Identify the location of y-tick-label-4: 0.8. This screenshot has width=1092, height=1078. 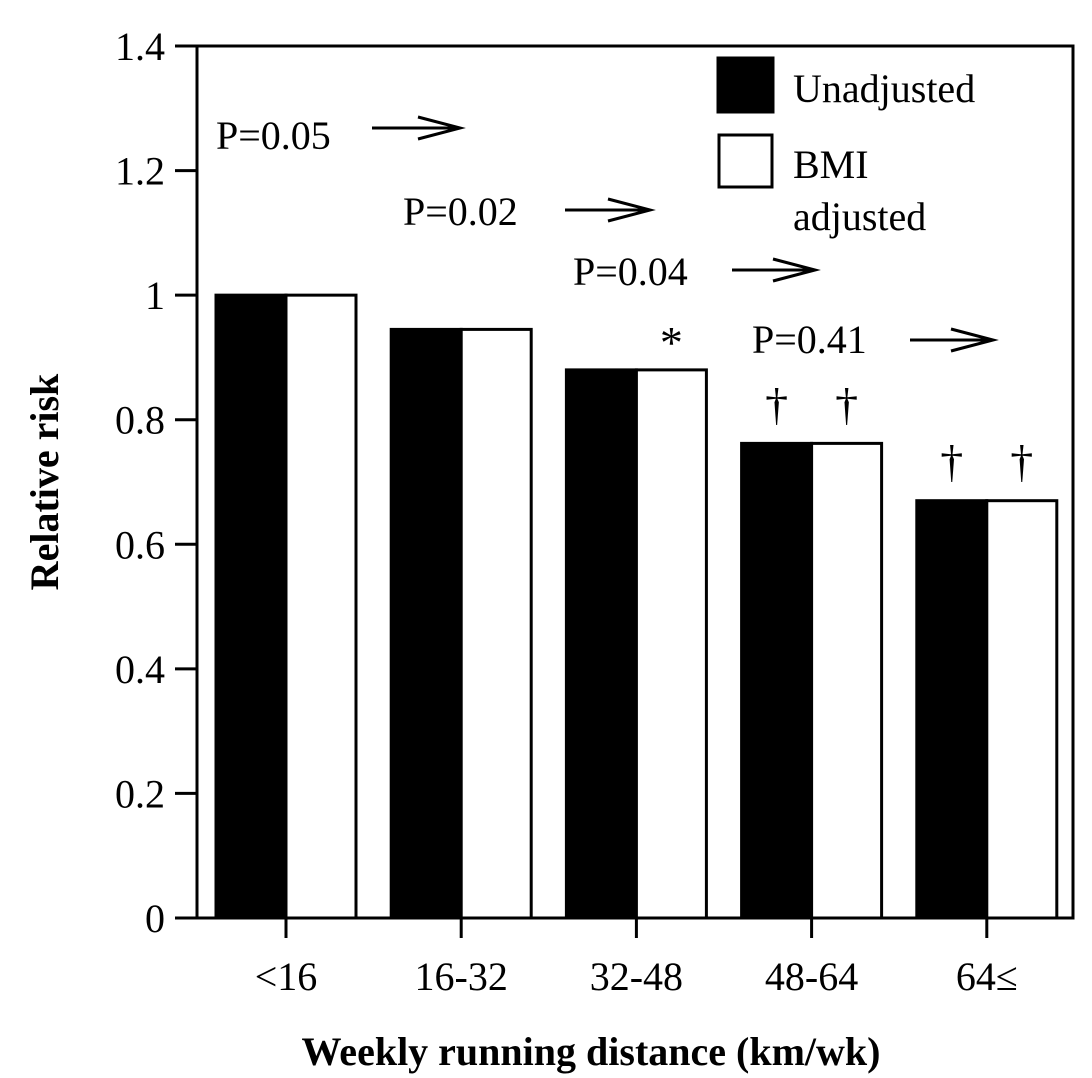
(140, 420).